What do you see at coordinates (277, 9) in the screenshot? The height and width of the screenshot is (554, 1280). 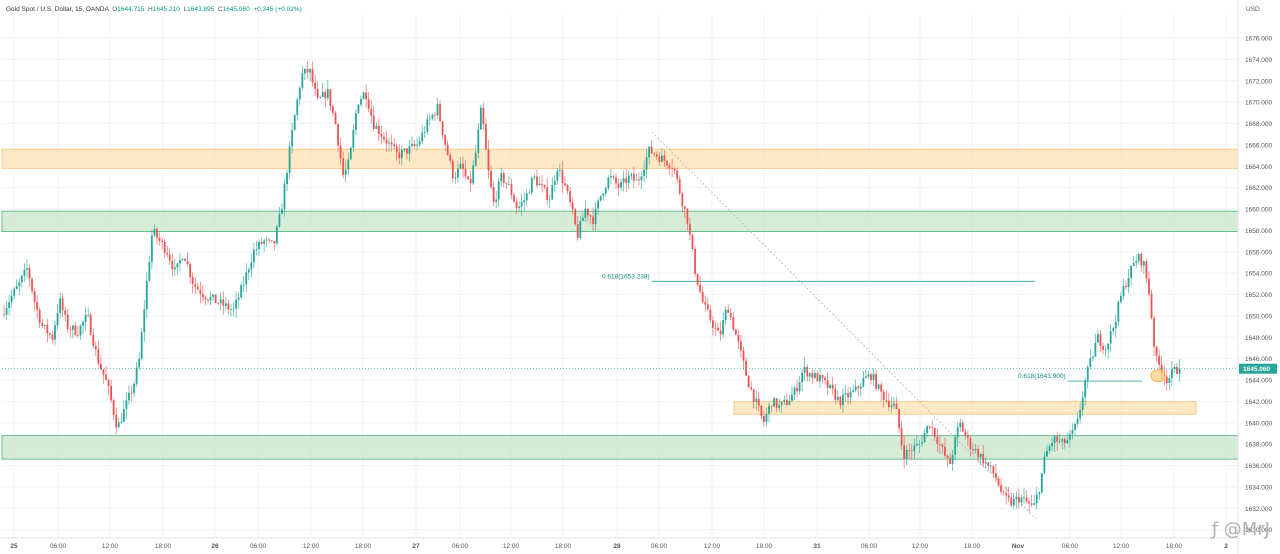 I see `change-value: +0.345 (+0.02%)` at bounding box center [277, 9].